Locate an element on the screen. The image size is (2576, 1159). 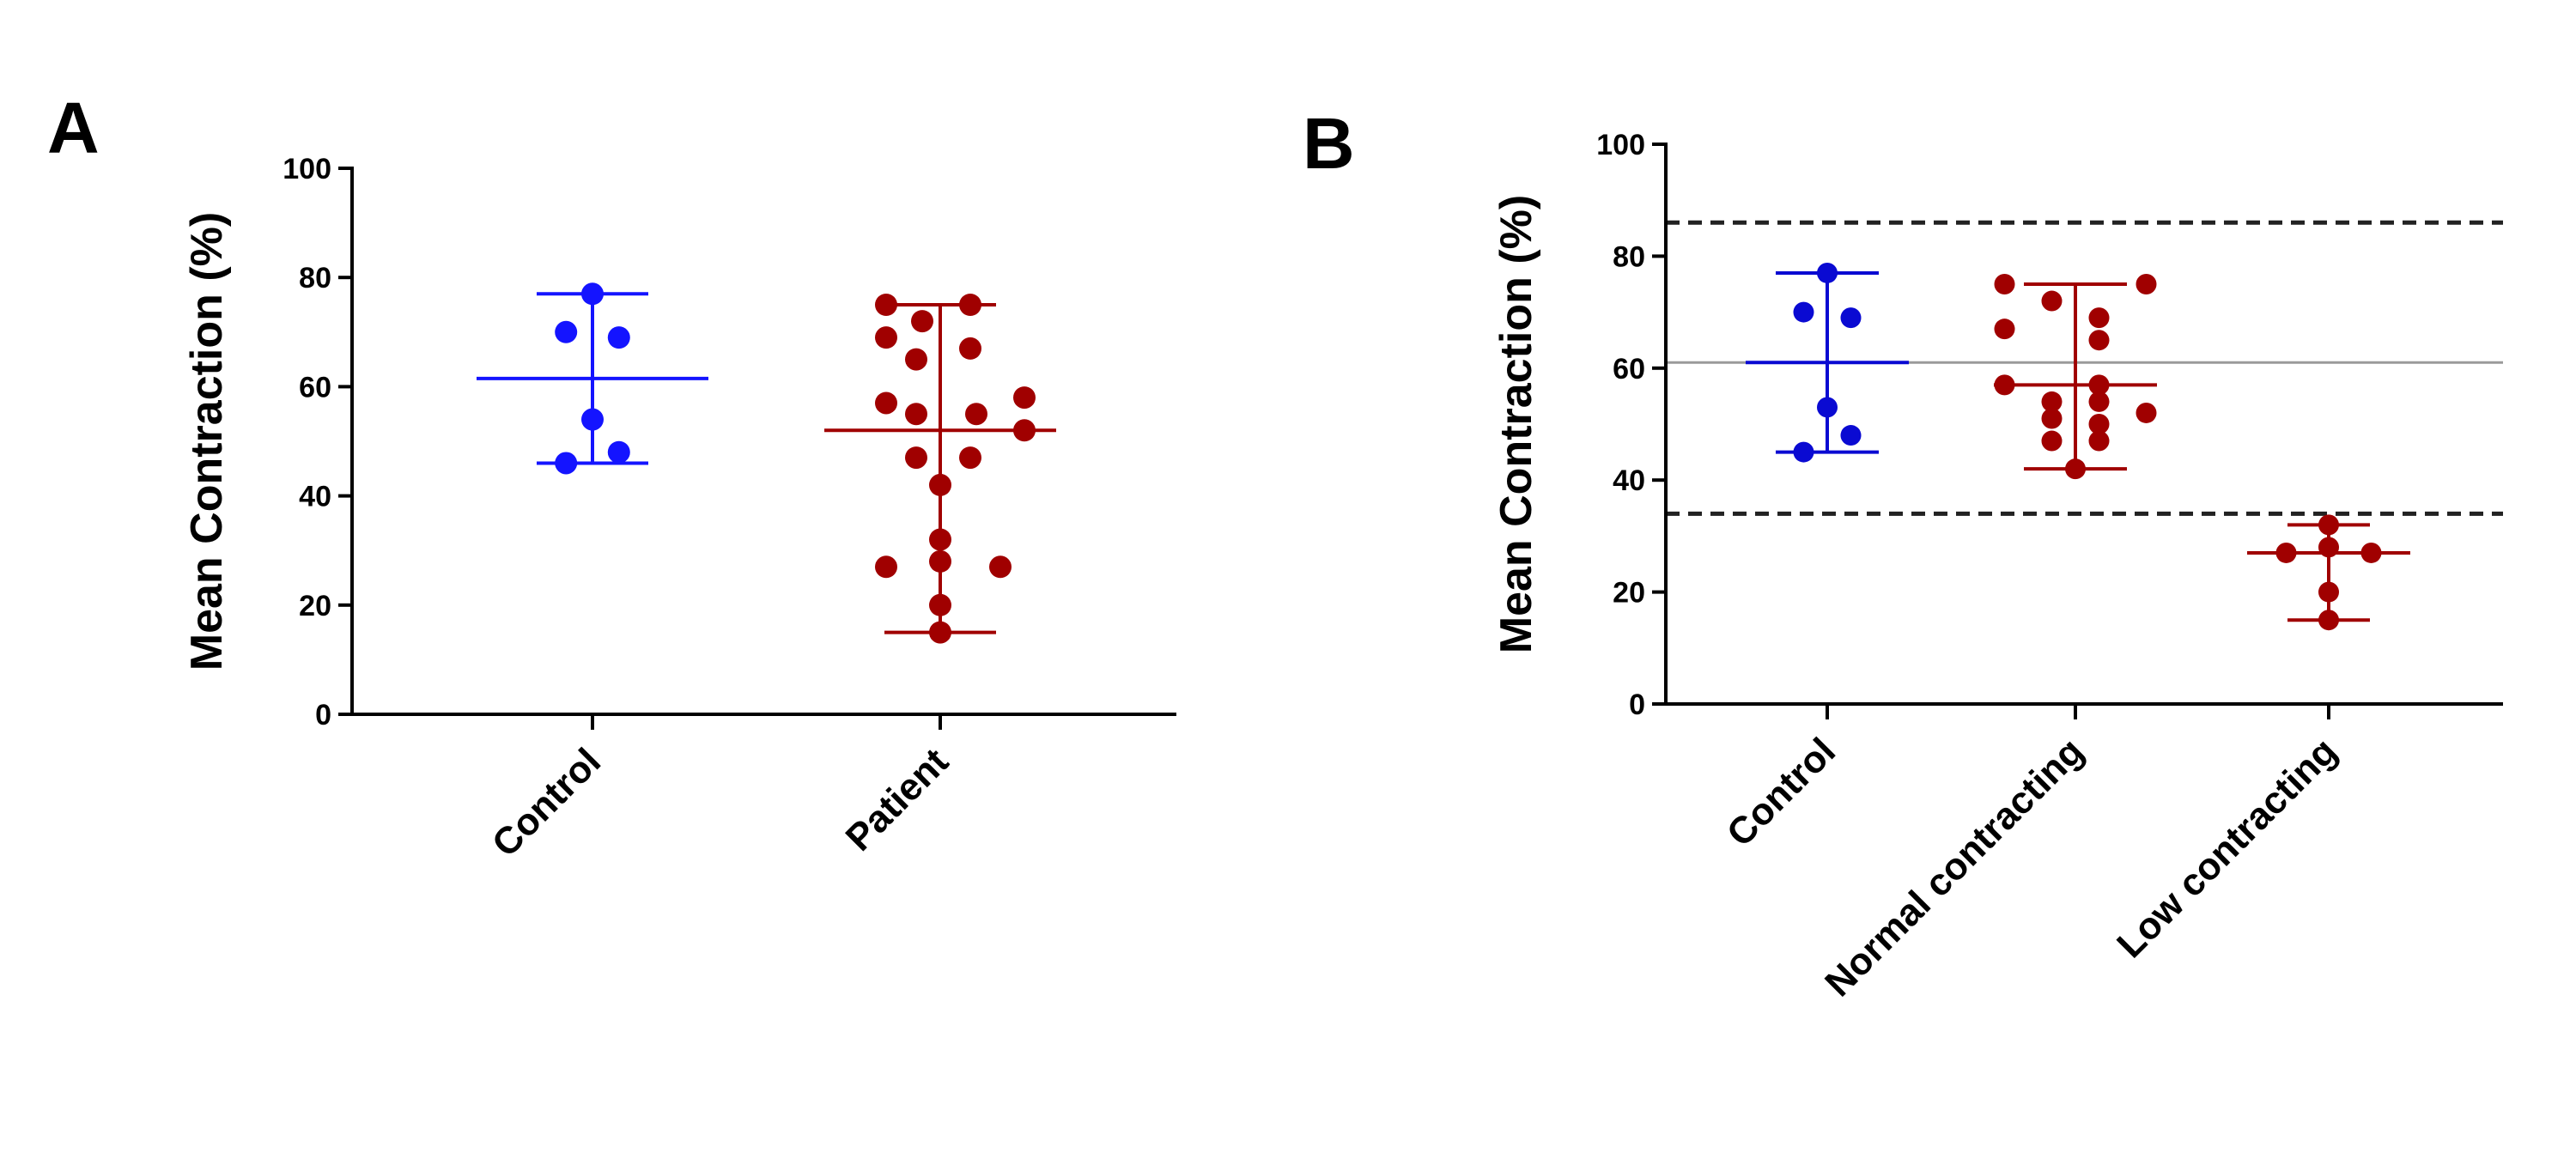
x-category-label: Low contracting is located at coordinates (2227, 848).